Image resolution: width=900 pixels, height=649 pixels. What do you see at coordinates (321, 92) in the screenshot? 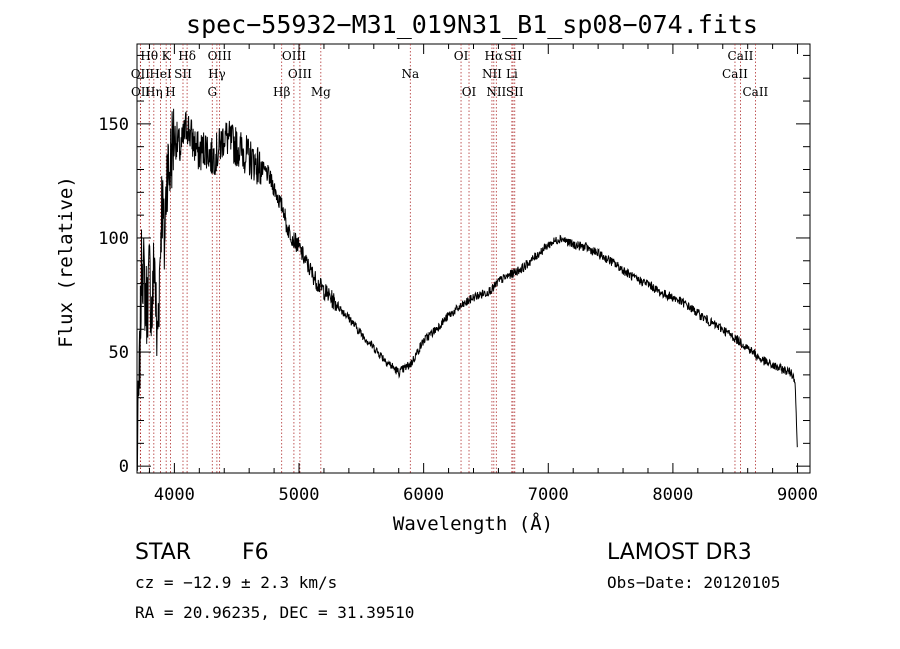
I see `emission-line-label: Mg` at bounding box center [321, 92].